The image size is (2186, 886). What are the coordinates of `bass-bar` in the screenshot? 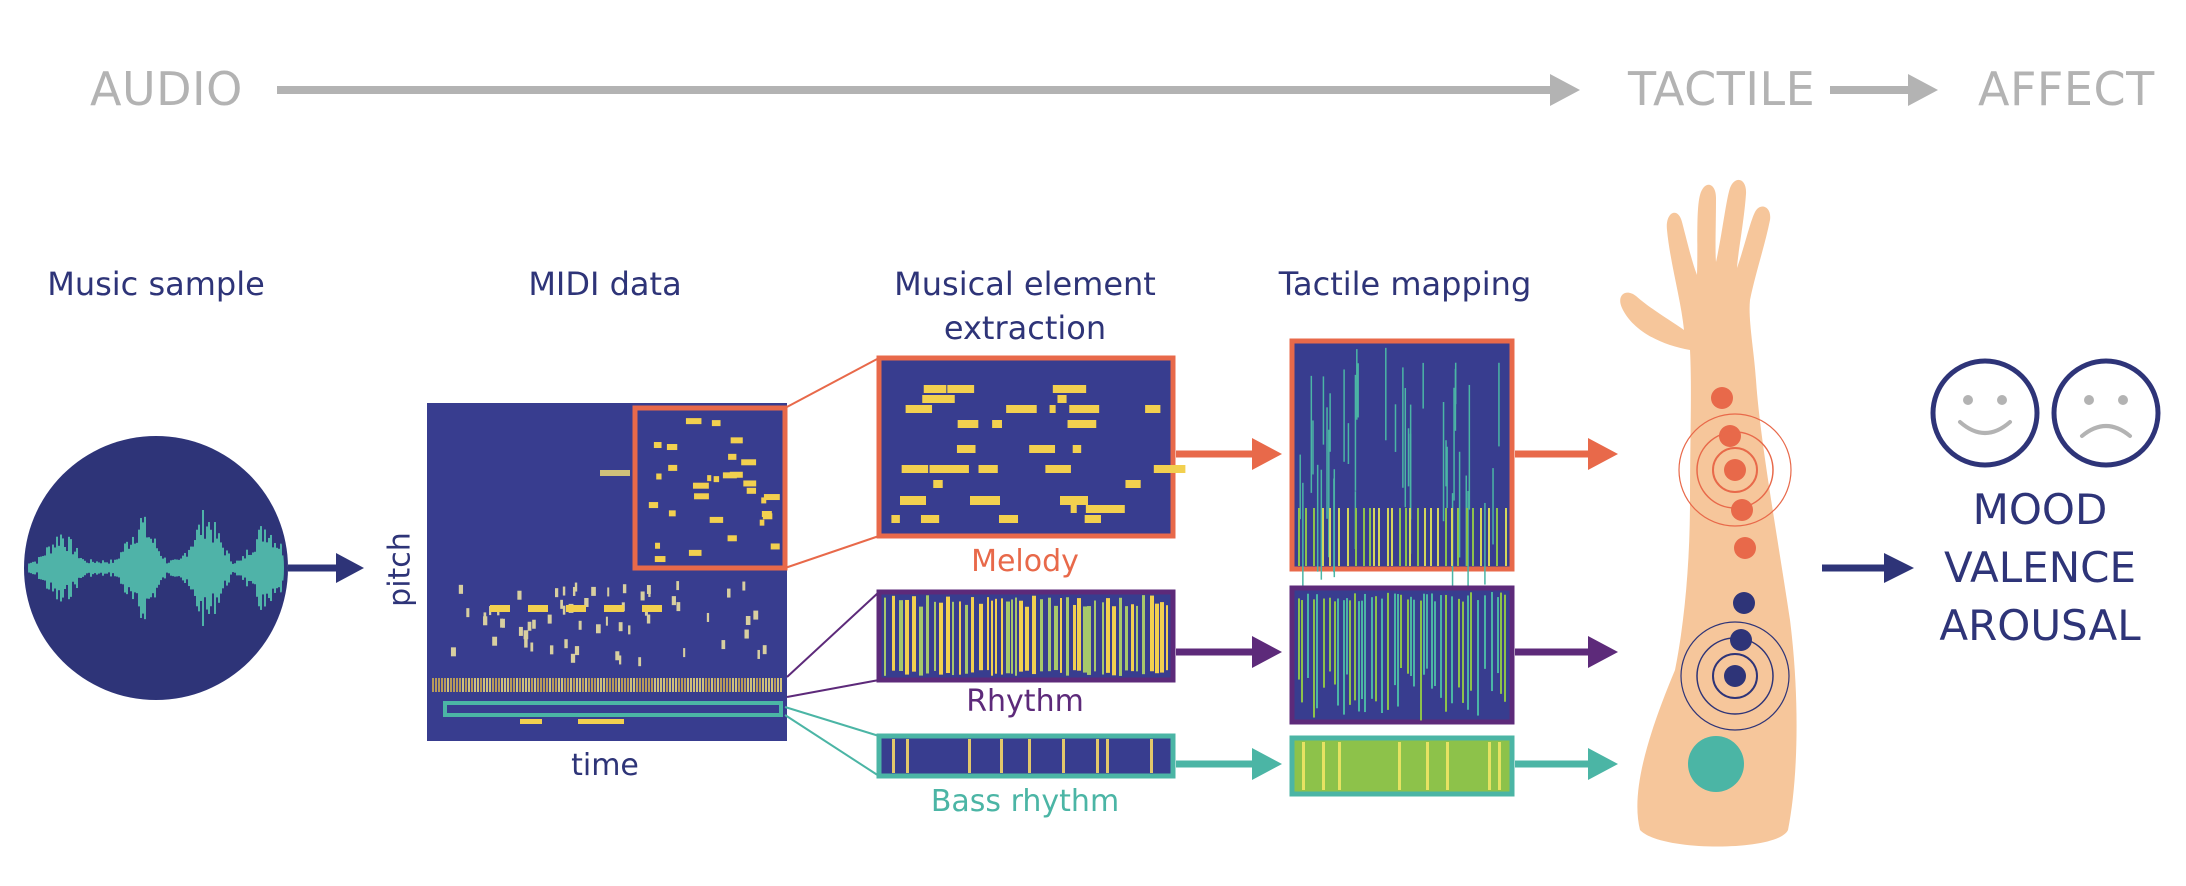 It's located at (1107, 756).